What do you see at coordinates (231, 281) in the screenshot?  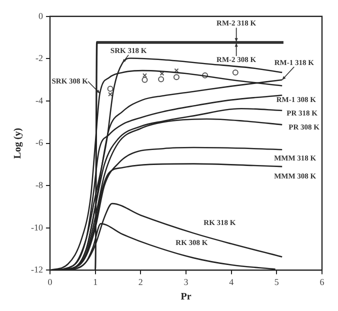 I see `x-tick-label: 4` at bounding box center [231, 281].